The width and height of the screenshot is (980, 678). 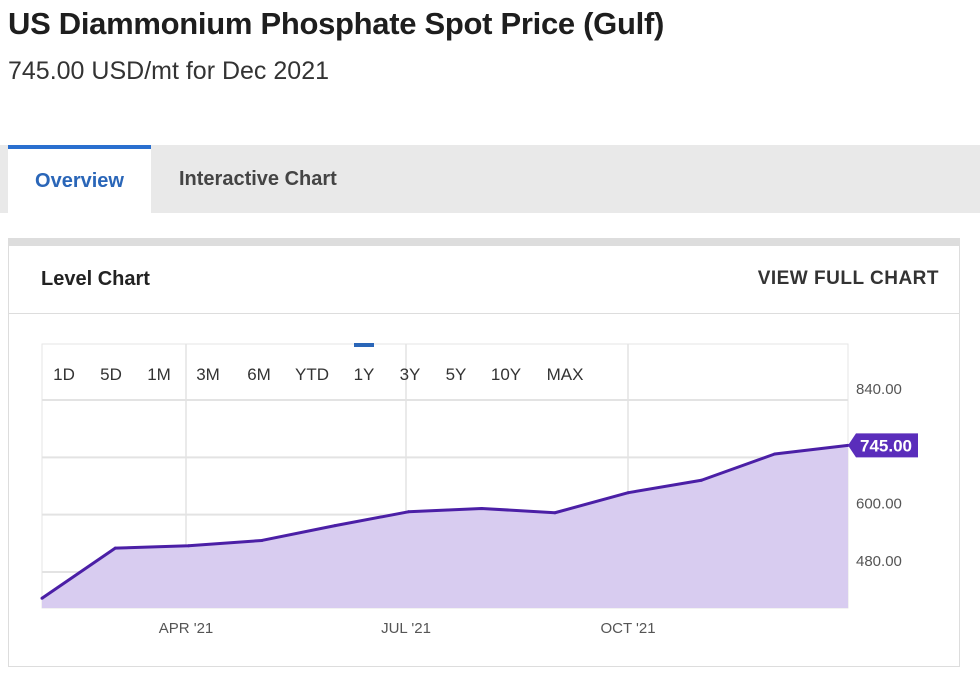 What do you see at coordinates (410, 374) in the screenshot?
I see `range-button-3y: 3Y` at bounding box center [410, 374].